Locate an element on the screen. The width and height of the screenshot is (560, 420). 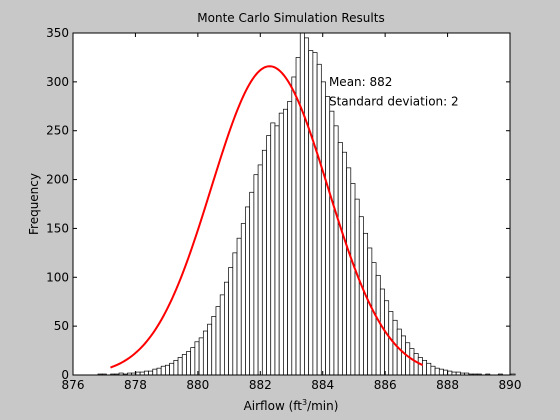
y-tick-label: 200 is located at coordinates (57, 180).